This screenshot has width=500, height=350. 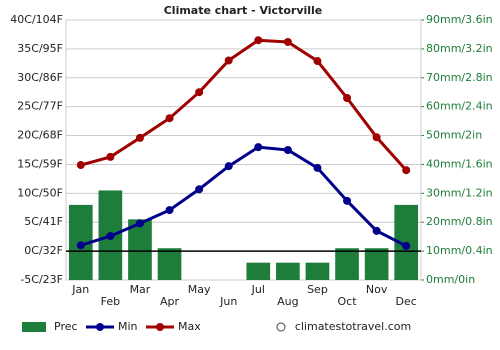 I want to click on y-tick-label: 10C/50F, so click(x=40, y=192).